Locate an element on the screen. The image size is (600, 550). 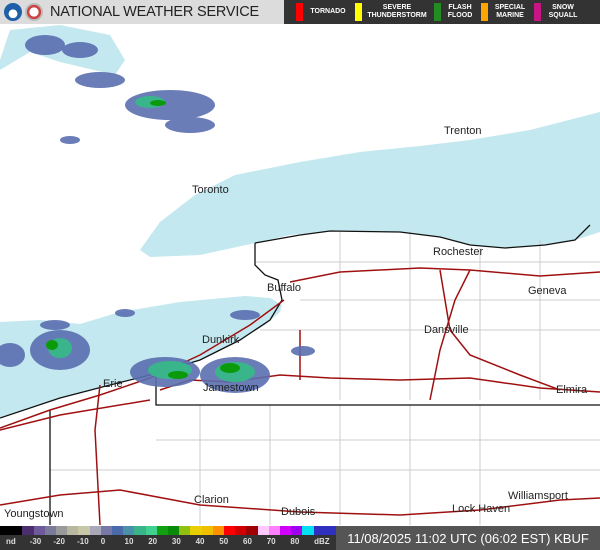
snow-squall-swatch is located at coordinates (537, 12).